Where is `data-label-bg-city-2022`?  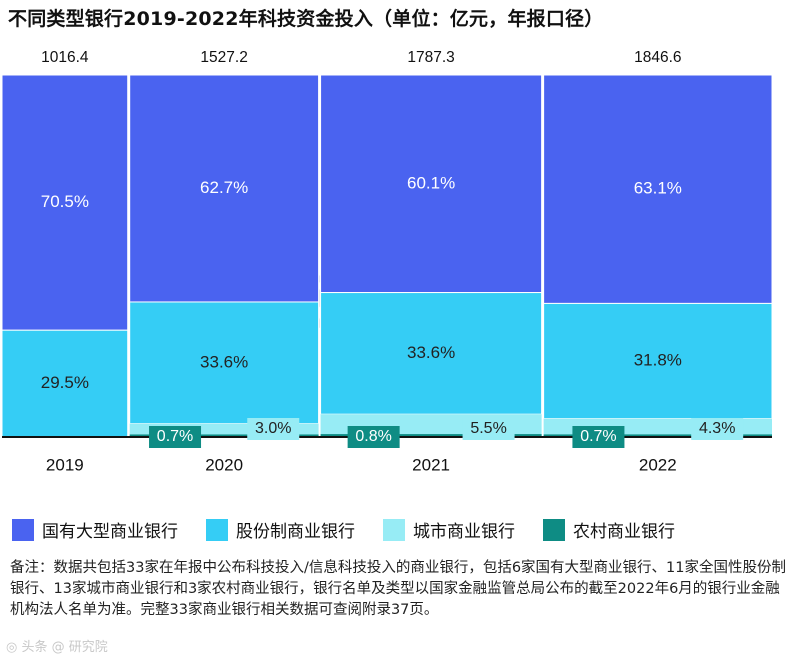 data-label-bg-city-2022 is located at coordinates (717, 429).